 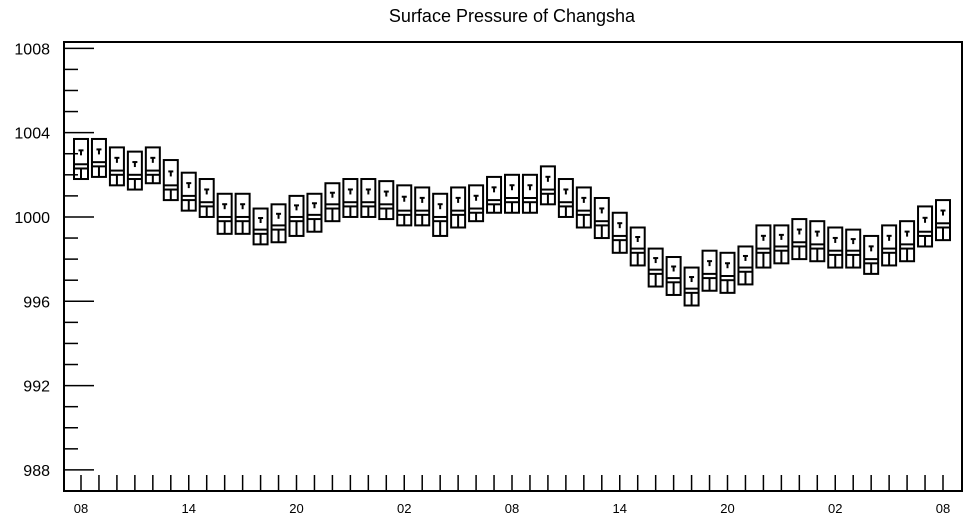 I want to click on y-tick-label: 992, so click(x=36, y=387).